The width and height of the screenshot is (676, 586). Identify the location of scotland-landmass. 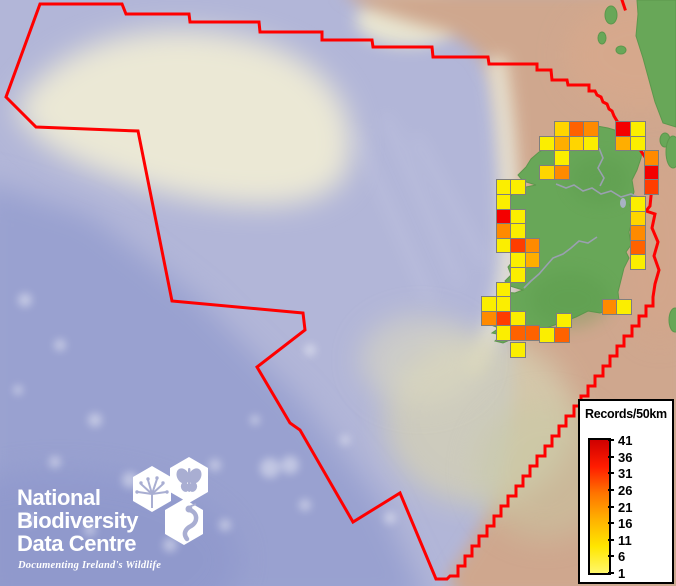
(636, 166).